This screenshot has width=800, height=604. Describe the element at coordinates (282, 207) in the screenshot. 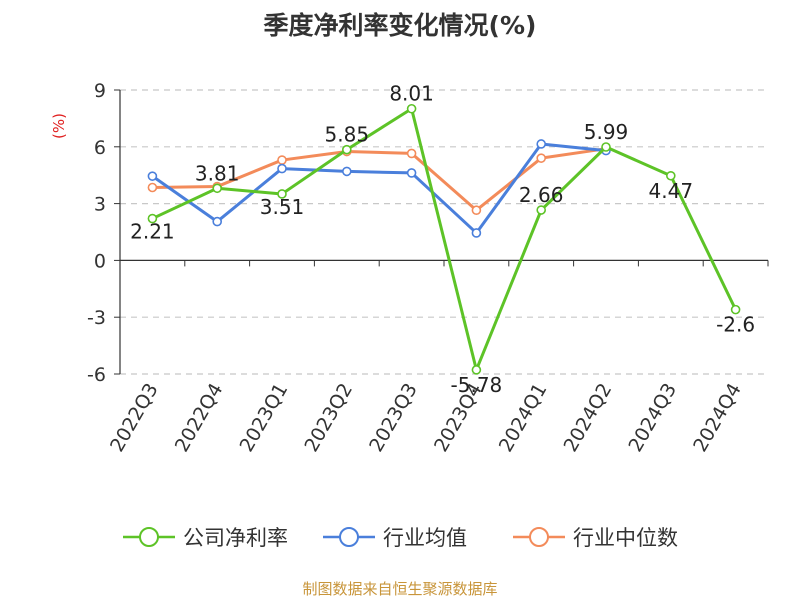

I see `data-label: 3.51` at that location.